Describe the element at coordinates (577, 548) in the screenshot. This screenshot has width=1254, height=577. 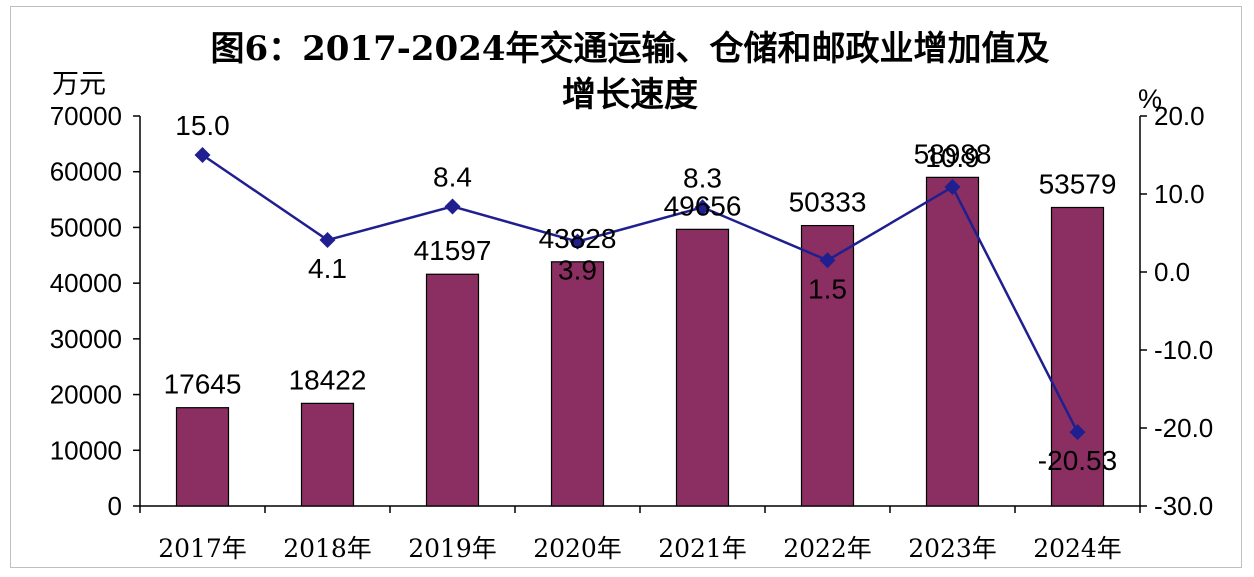
I see `x-tick-label: 2020年` at that location.